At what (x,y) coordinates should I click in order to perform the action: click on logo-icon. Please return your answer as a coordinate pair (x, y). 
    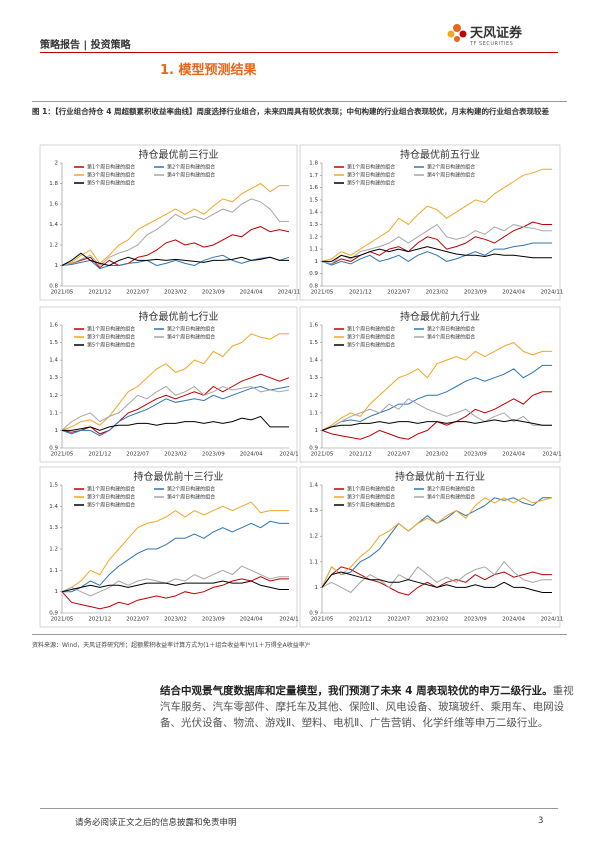
    Looking at the image, I should click on (457, 33).